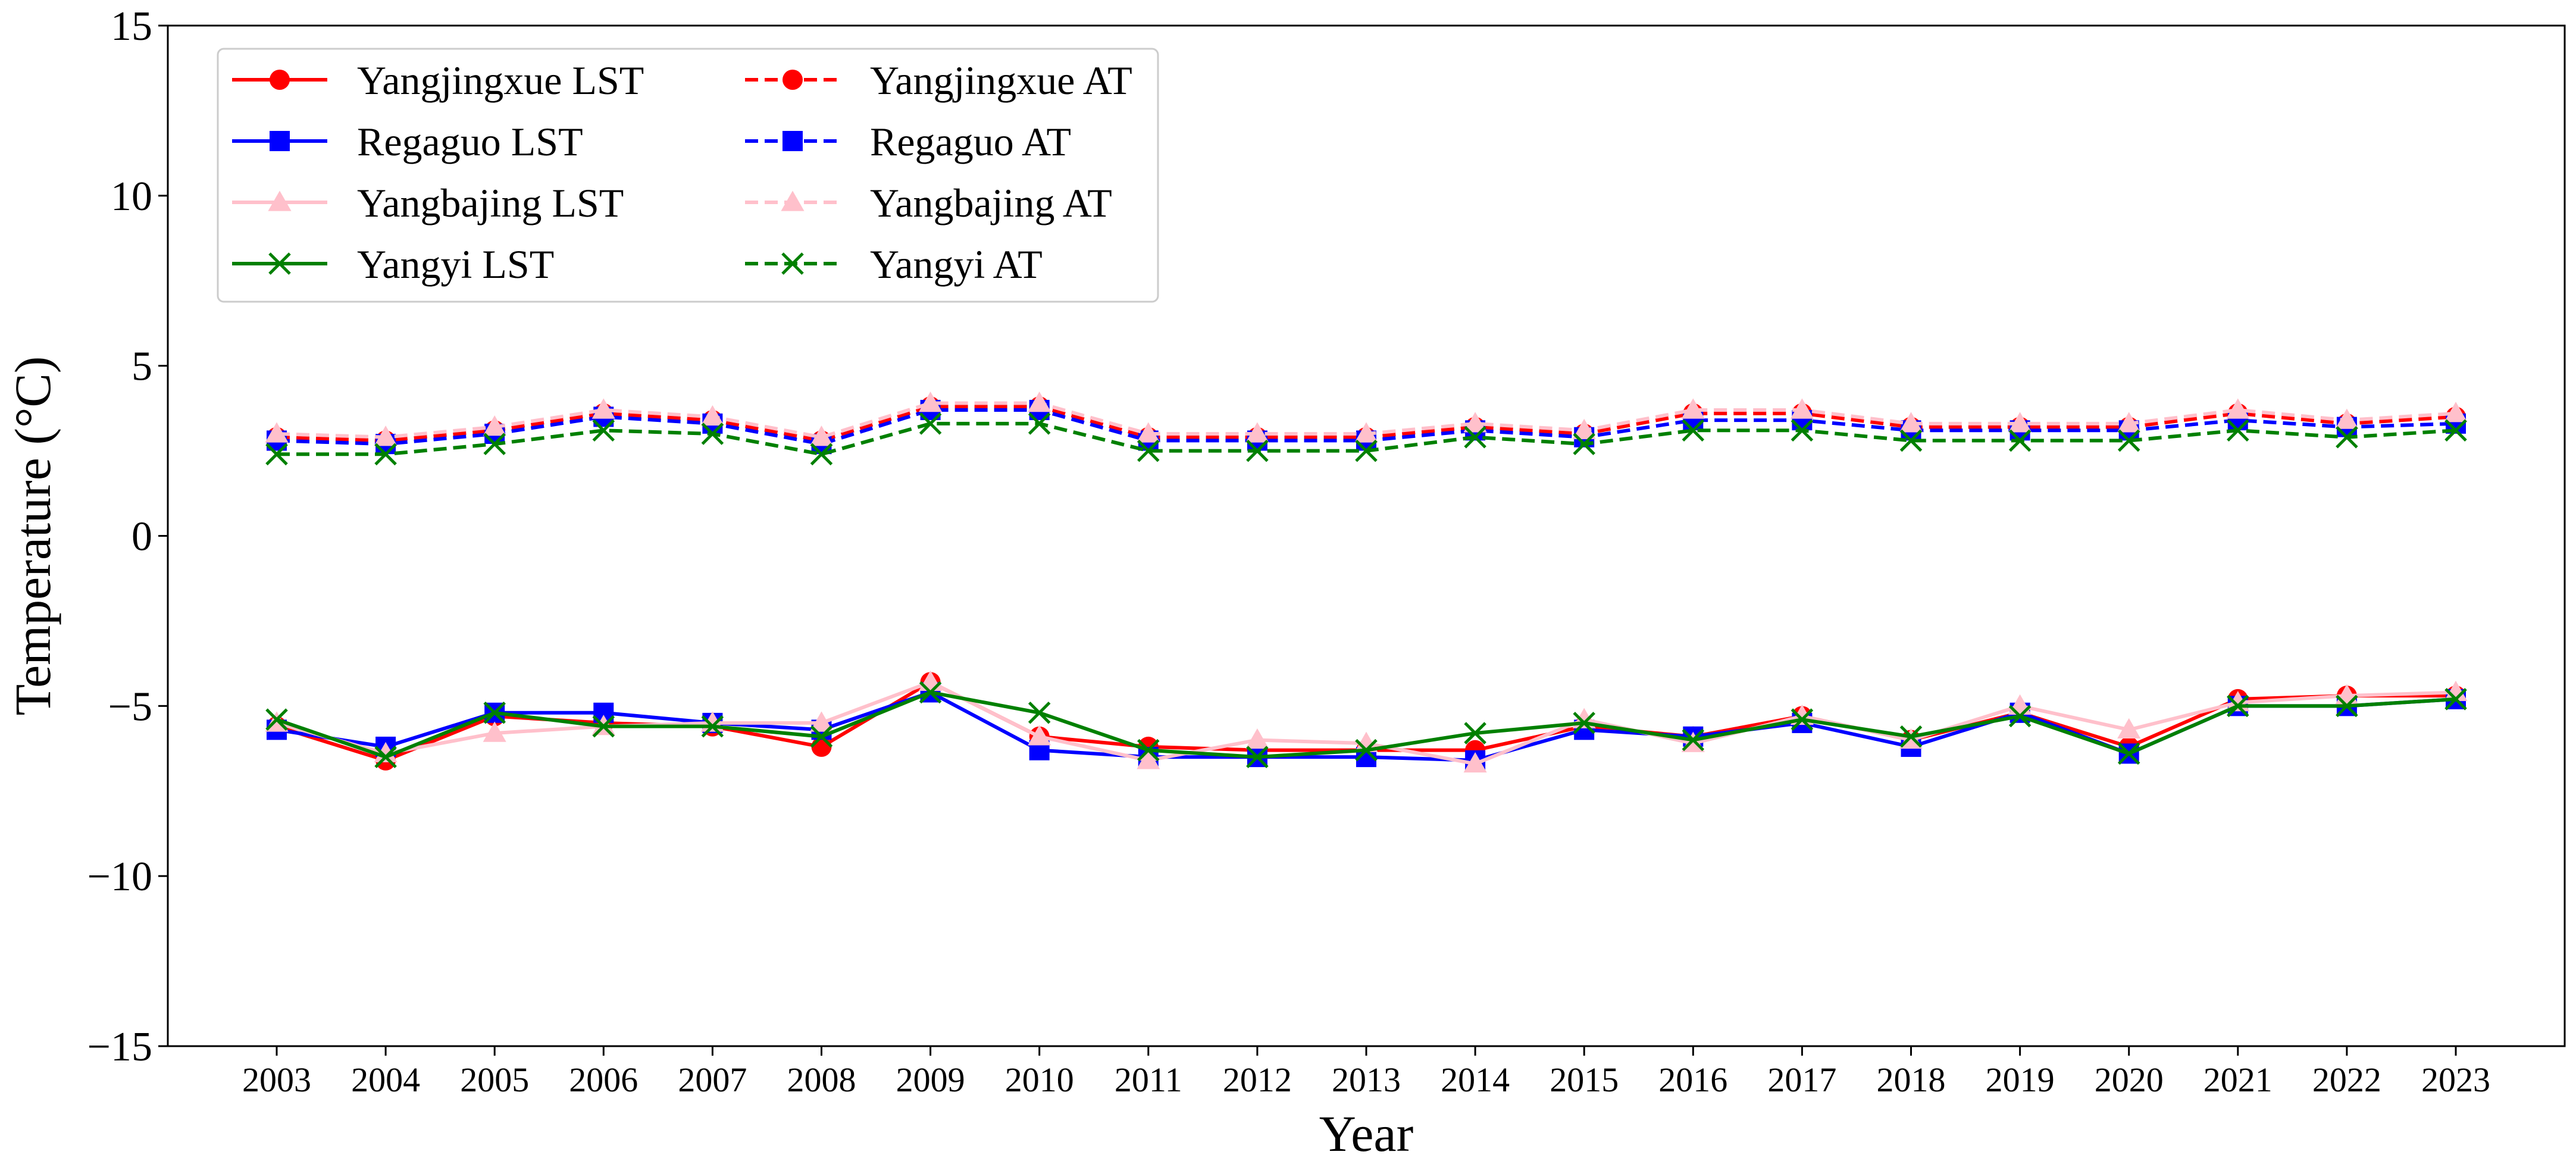 This screenshot has height=1161, width=2576. I want to click on legend-item: Regaguo LST, so click(407, 141).